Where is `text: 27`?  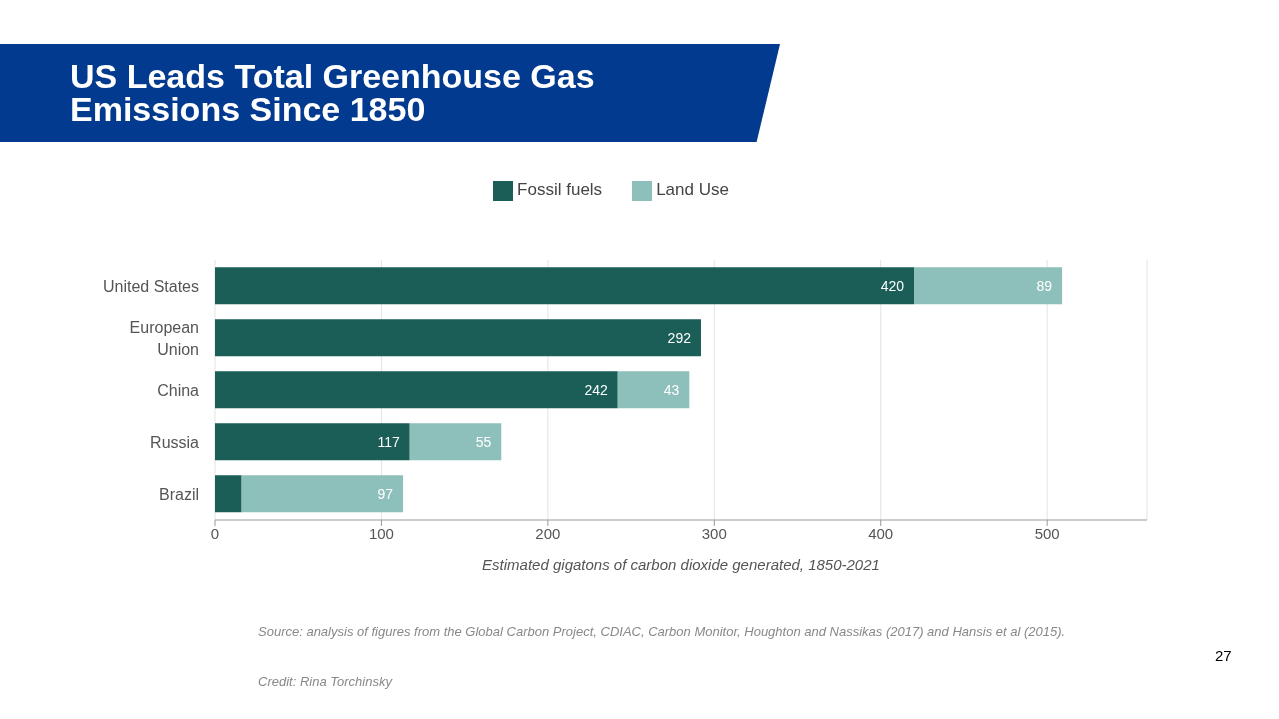
text: 27 is located at coordinates (1223, 655).